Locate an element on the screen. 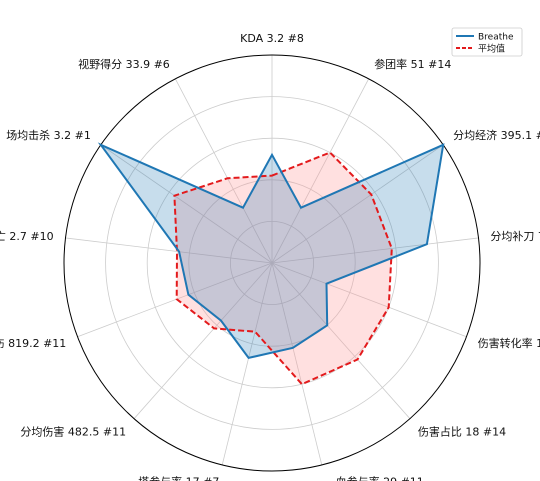 The height and width of the screenshot is (481, 540). axis-label-3: 分均补刀 7.7 #5 is located at coordinates (515, 236).